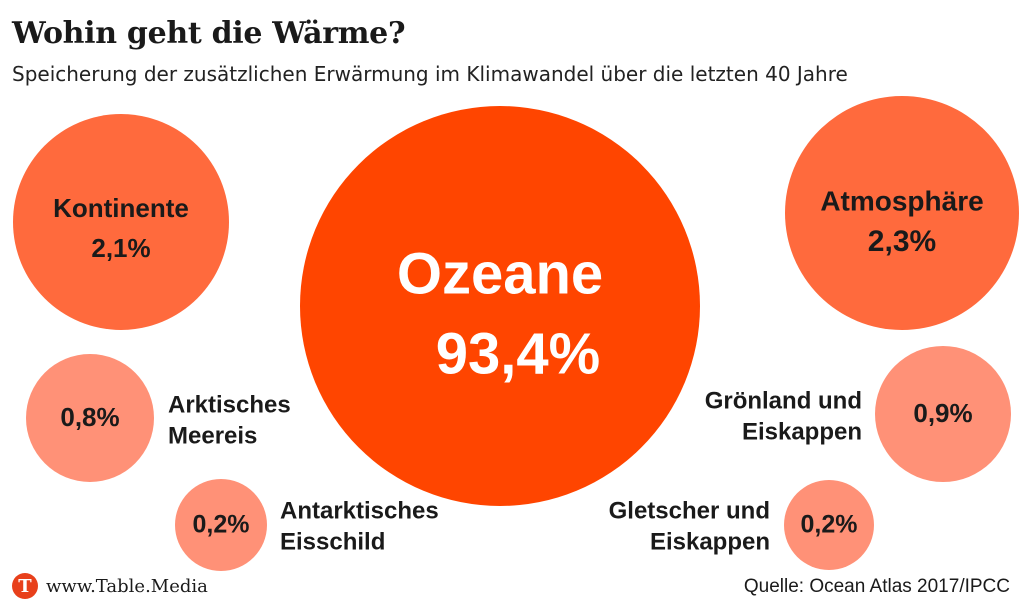  I want to click on bubble-value-groenland-eiskappen: 0,9%, so click(942, 413).